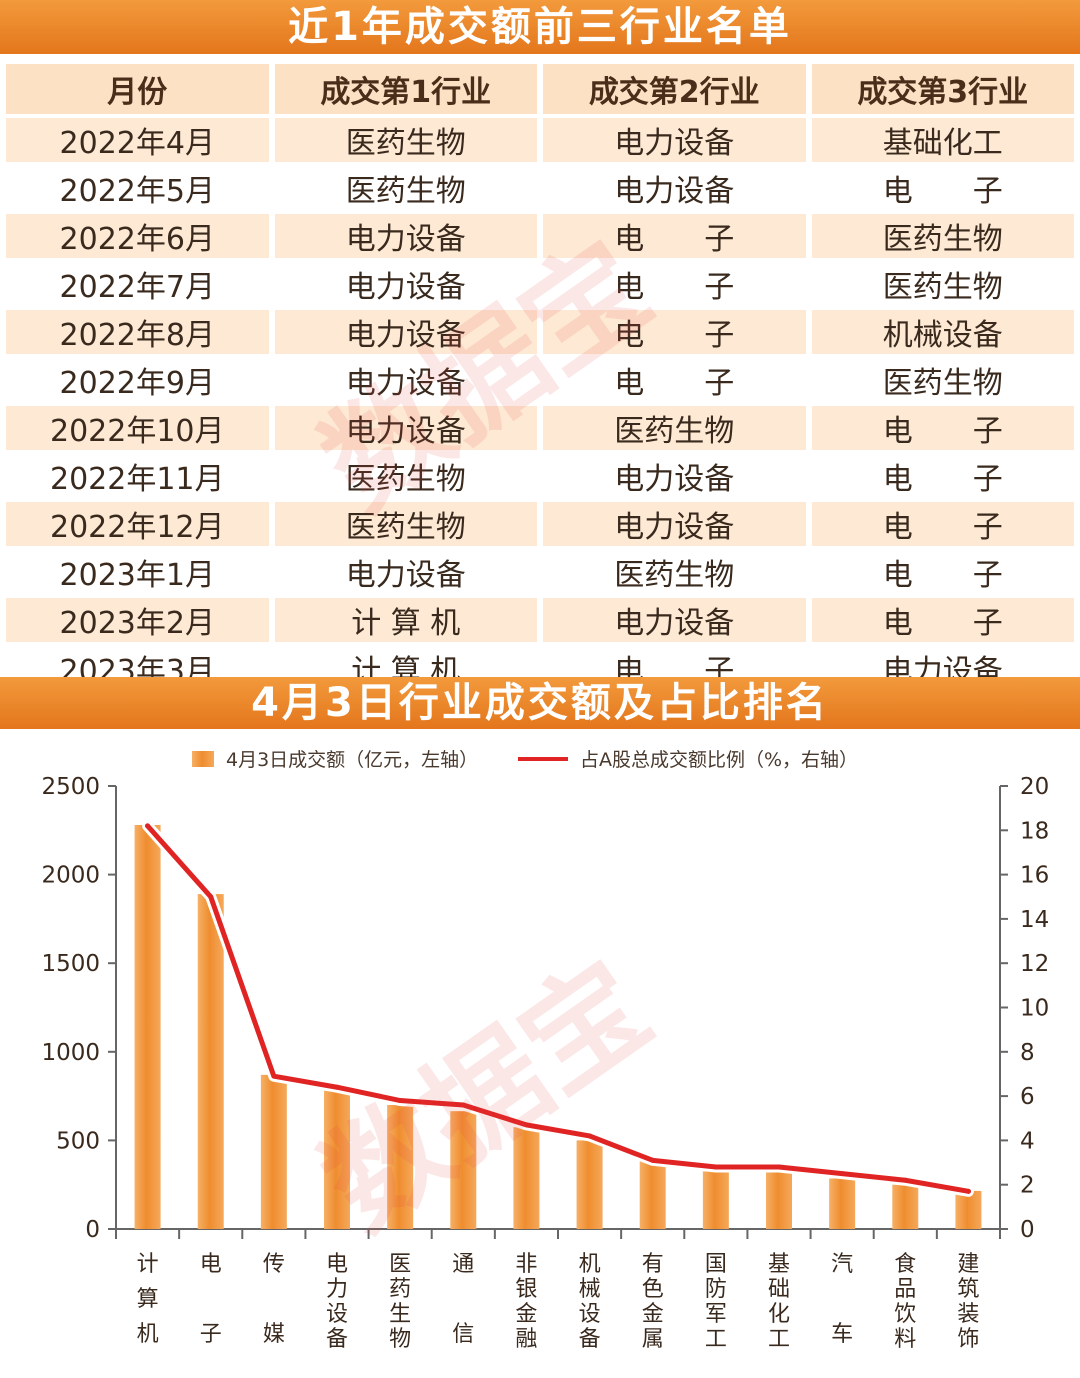 This screenshot has height=1378, width=1080. What do you see at coordinates (92, 1230) in the screenshot?
I see `y-left-tick-label: 0` at bounding box center [92, 1230].